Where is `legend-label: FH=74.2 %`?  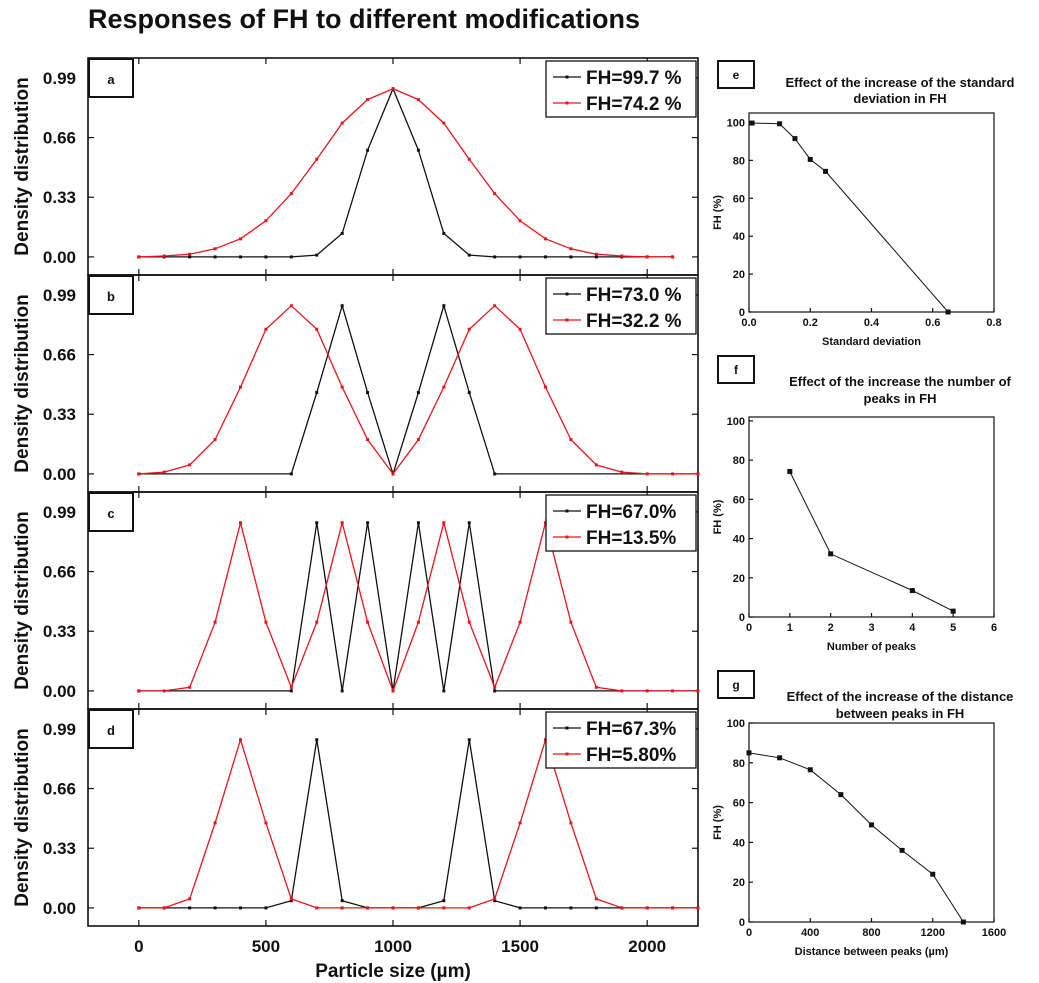 legend-label: FH=74.2 % is located at coordinates (634, 104).